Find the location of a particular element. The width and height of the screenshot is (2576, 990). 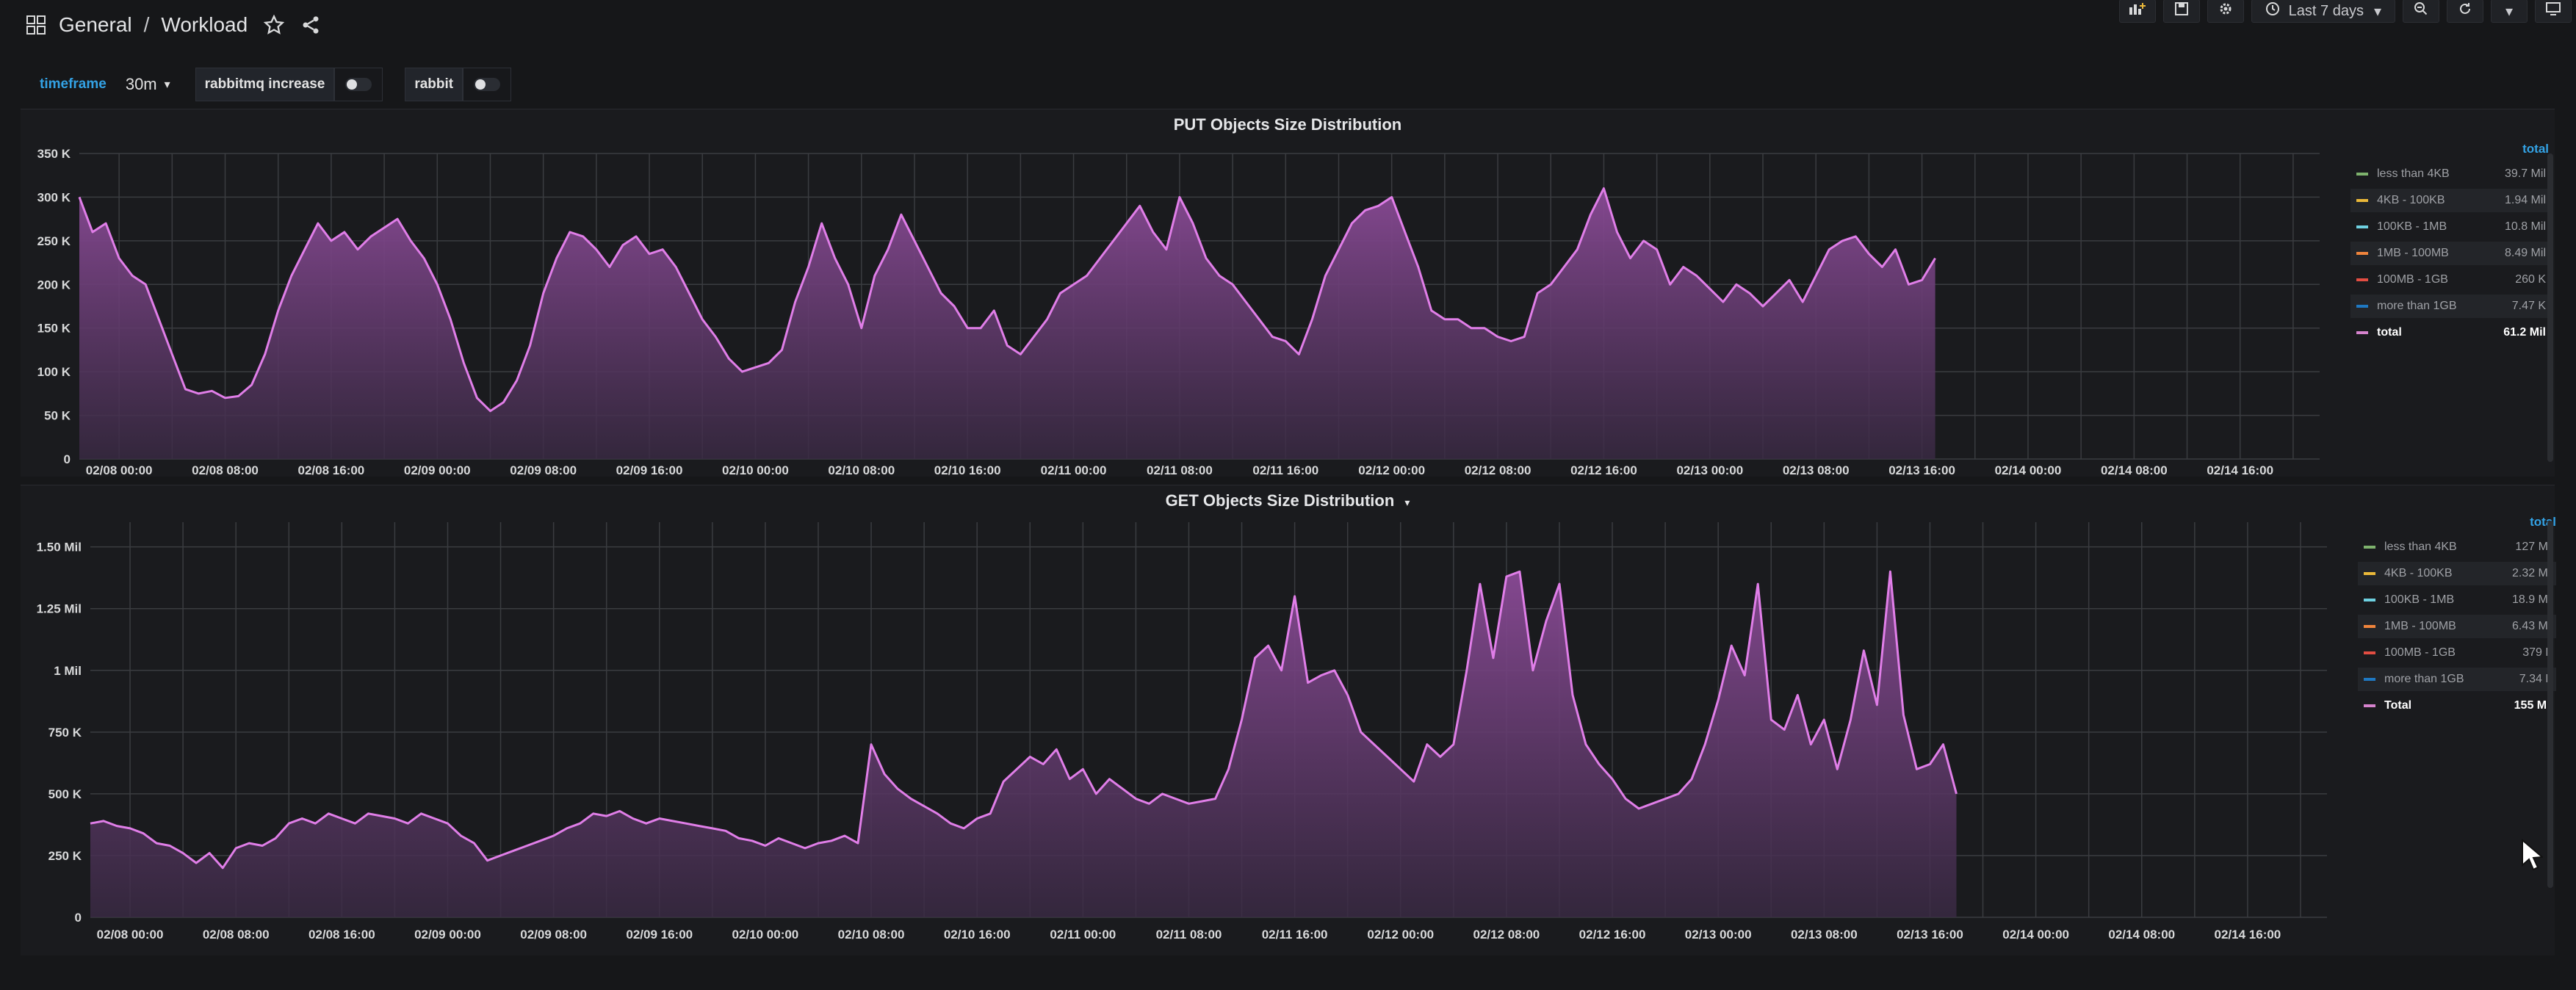

refresh-interval-picker: ▾ is located at coordinates (2509, 12).